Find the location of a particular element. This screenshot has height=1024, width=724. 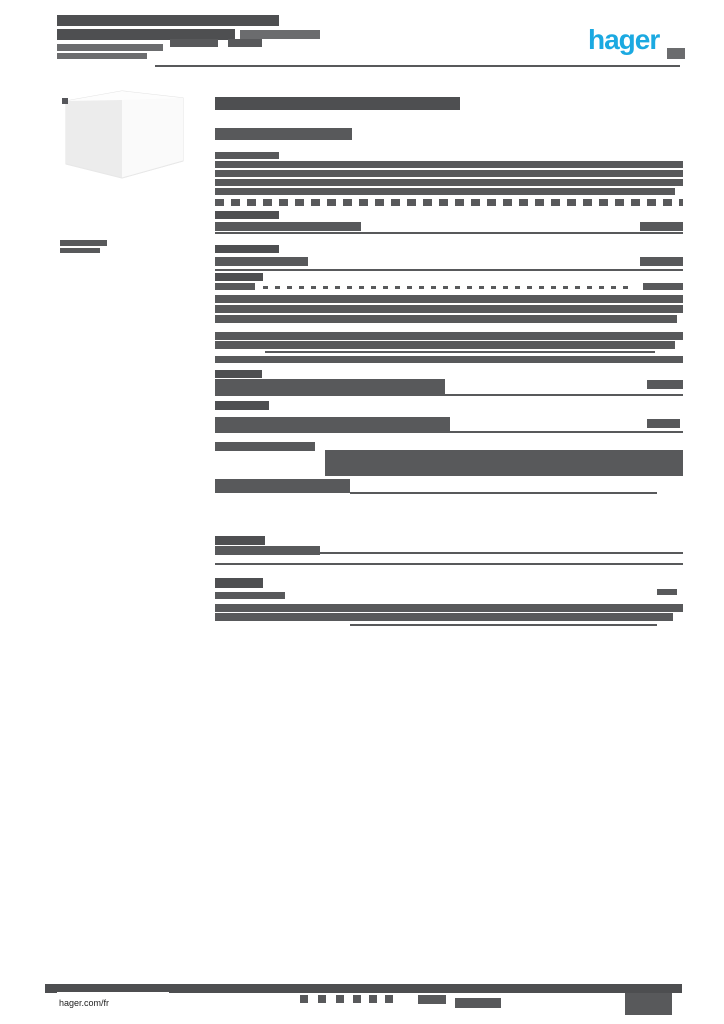

header-rule is located at coordinates (417, 66).